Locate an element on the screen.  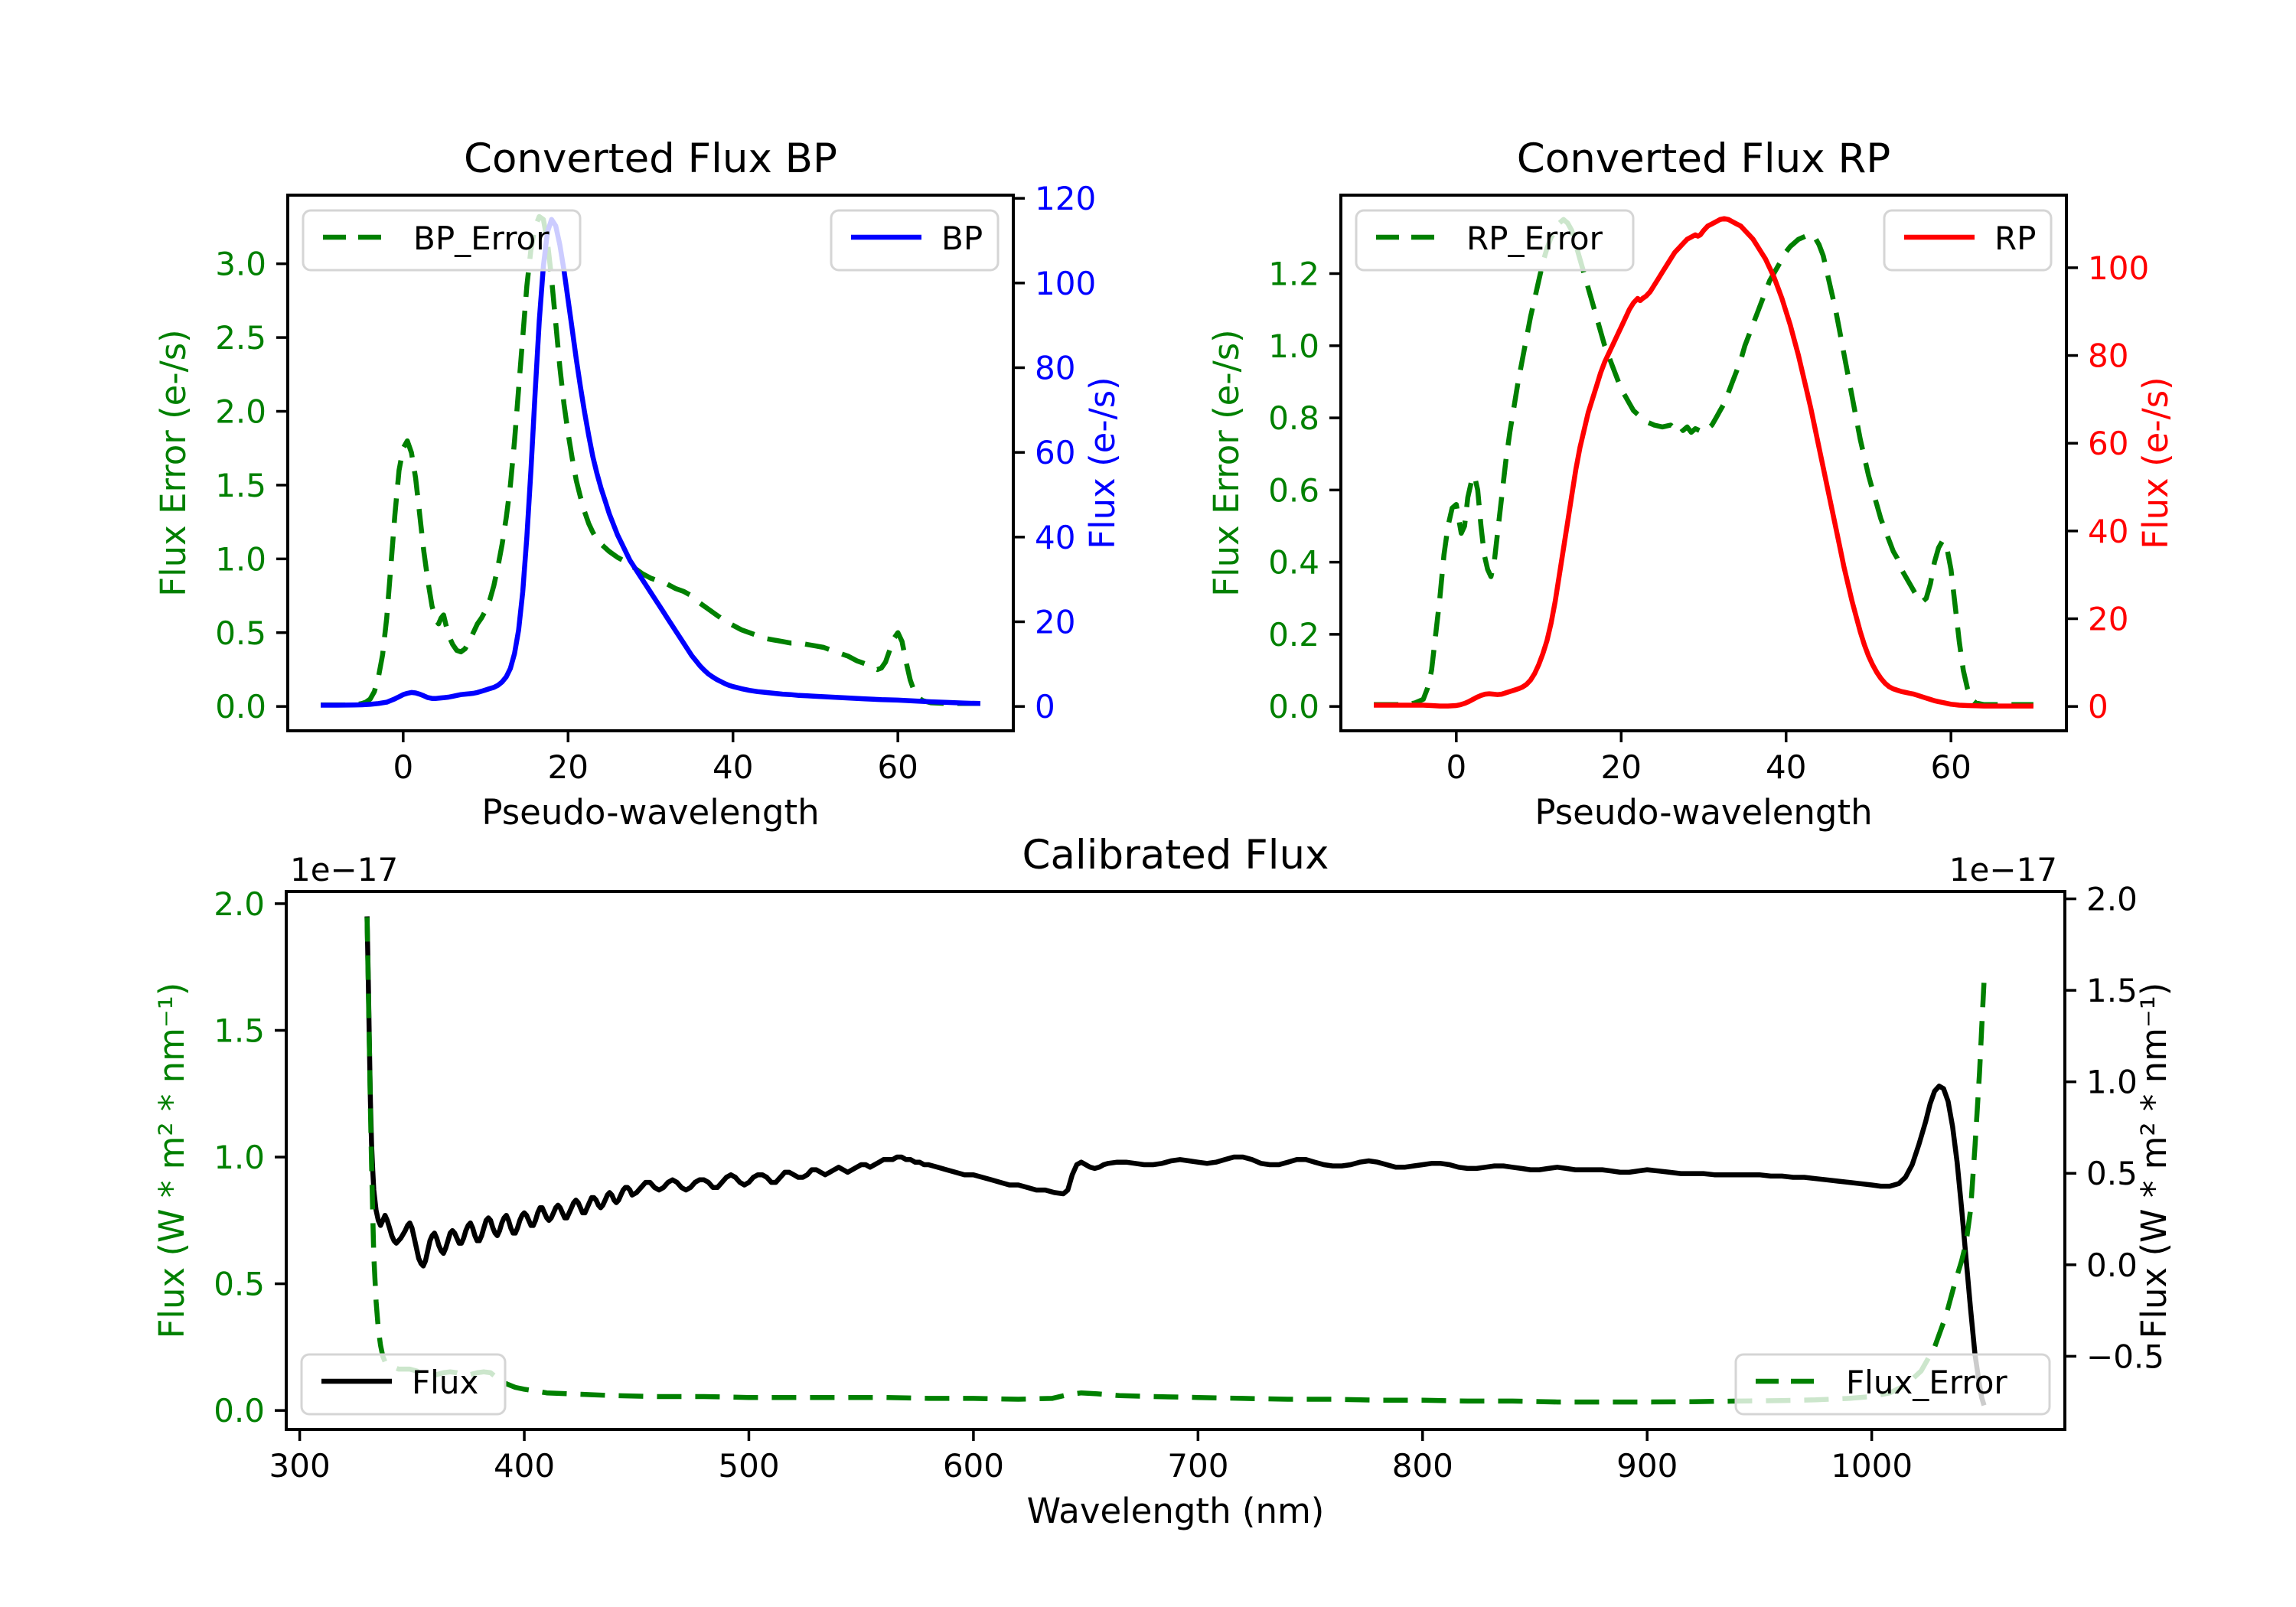
bp-error-line is located at coordinates (650, 461).